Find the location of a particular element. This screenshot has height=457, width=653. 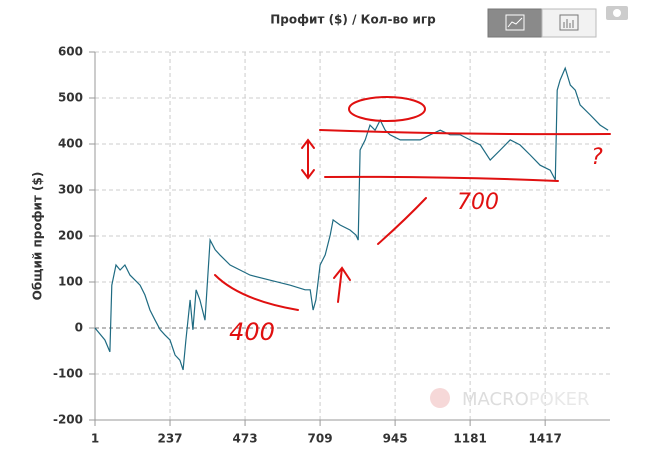

y-tick-label: 100 is located at coordinates (70, 282).